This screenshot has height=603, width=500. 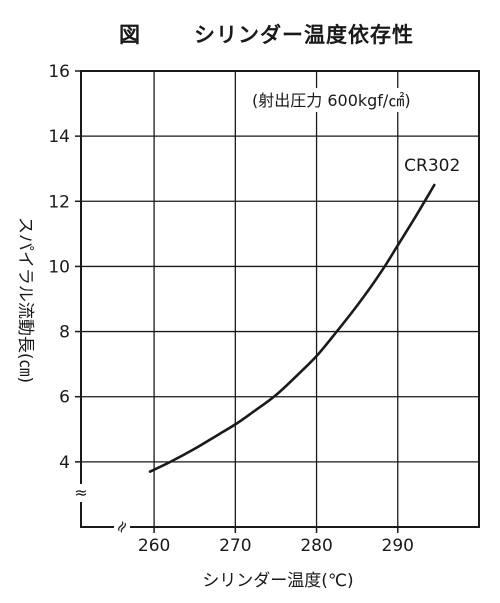 What do you see at coordinates (398, 546) in the screenshot?
I see `x-tick-label-290: 290` at bounding box center [398, 546].